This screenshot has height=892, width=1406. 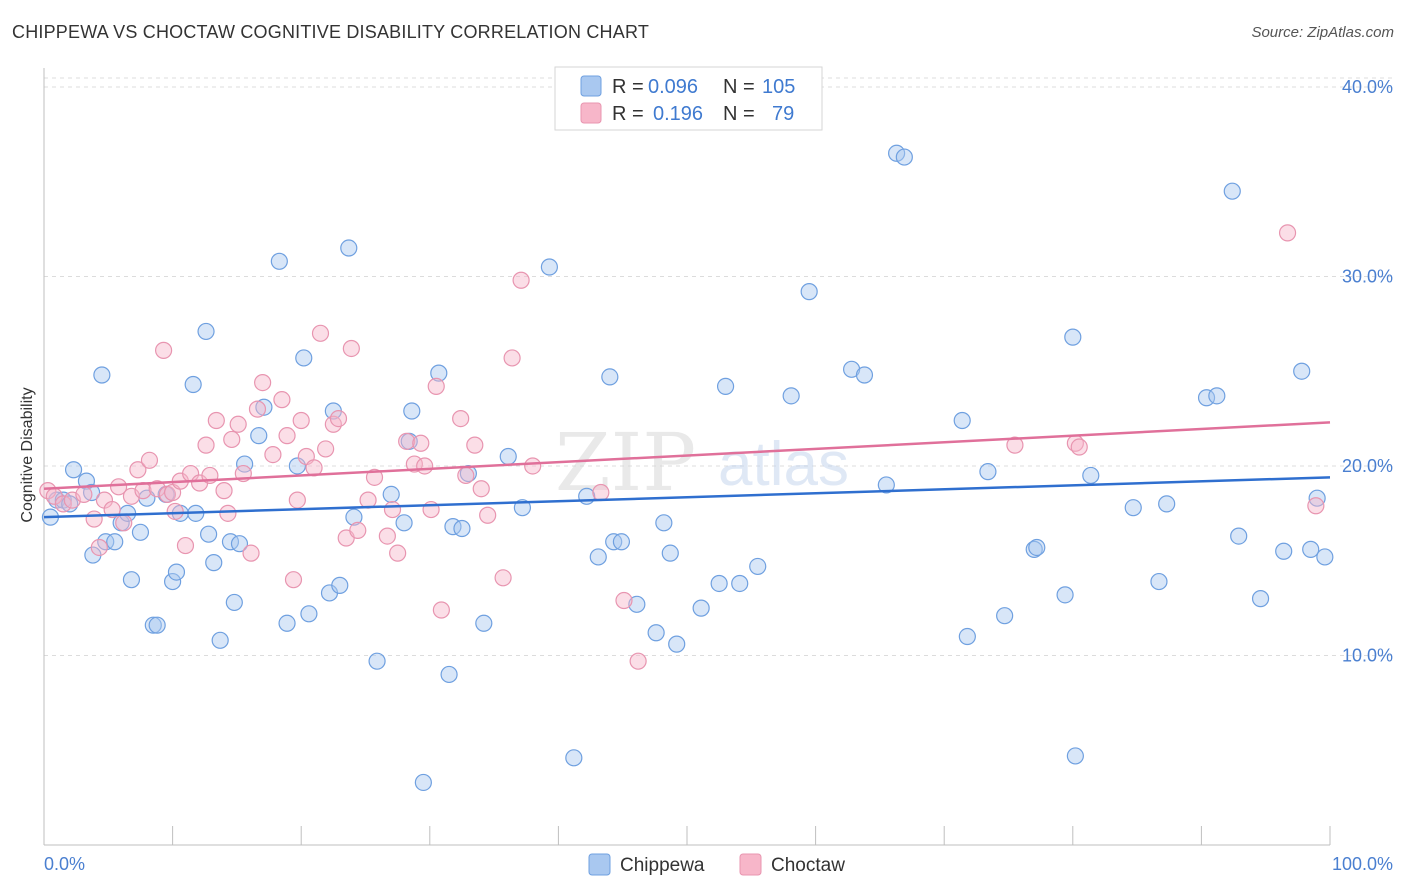 I want to click on trend-line-choctaw, so click(x=687, y=455).